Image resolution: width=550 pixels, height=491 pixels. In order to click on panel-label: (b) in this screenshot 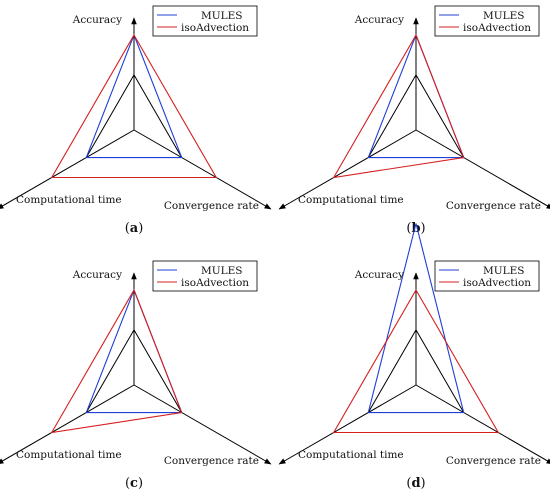, I will do `click(415, 228)`.